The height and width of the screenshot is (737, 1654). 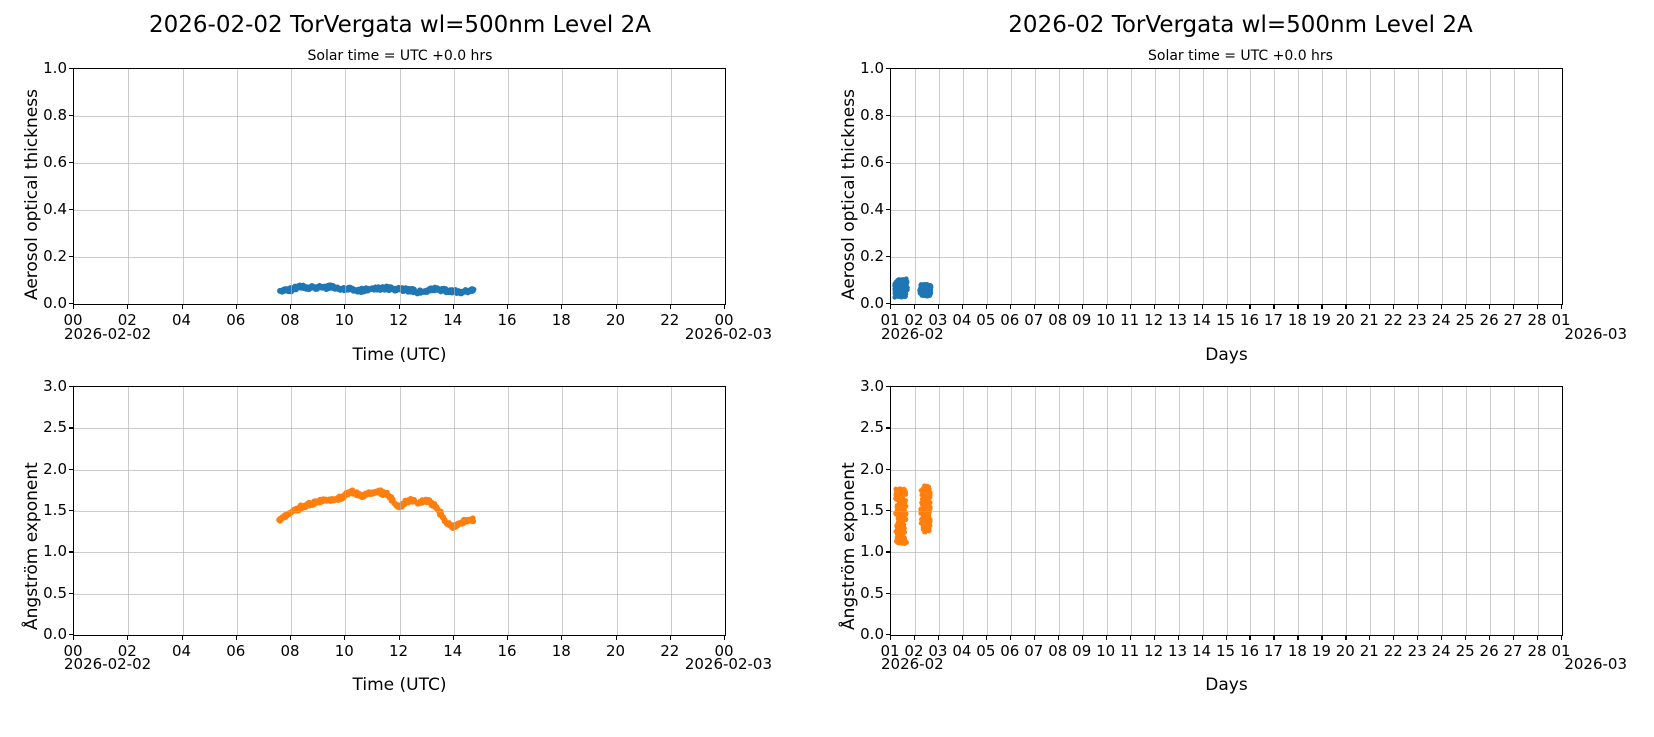 I want to click on daily-angstrom-plot-area, so click(x=399, y=511).